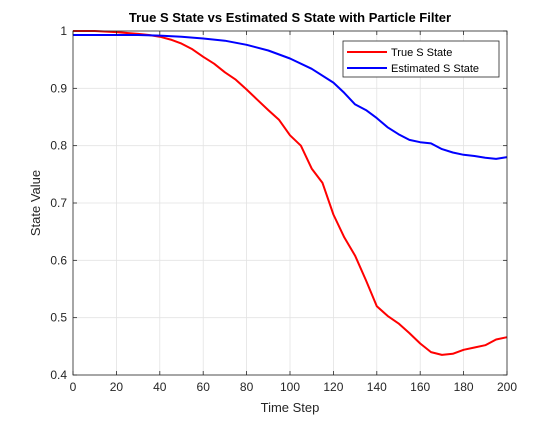  What do you see at coordinates (58, 375) in the screenshot?
I see `y-tick-label: 0.4` at bounding box center [58, 375].